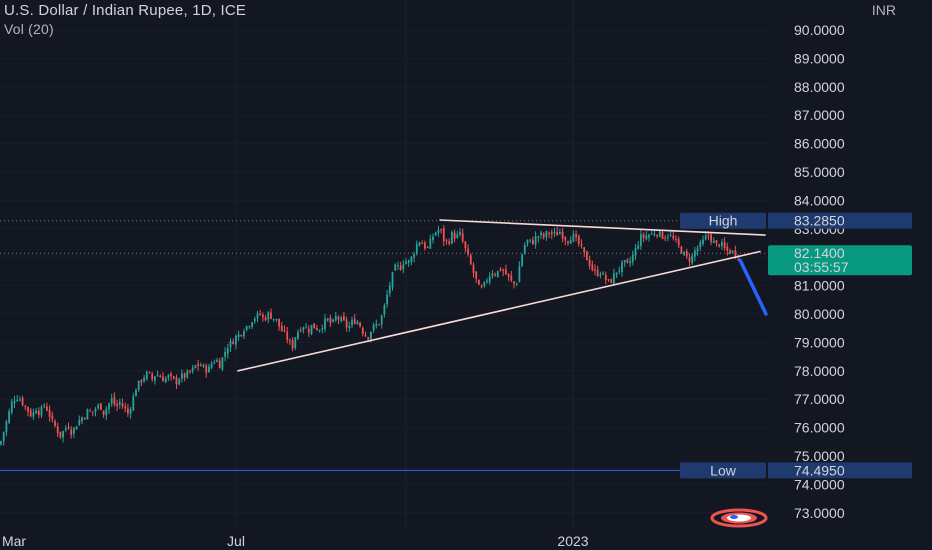  I want to click on tradingview-logo-icon, so click(739, 518).